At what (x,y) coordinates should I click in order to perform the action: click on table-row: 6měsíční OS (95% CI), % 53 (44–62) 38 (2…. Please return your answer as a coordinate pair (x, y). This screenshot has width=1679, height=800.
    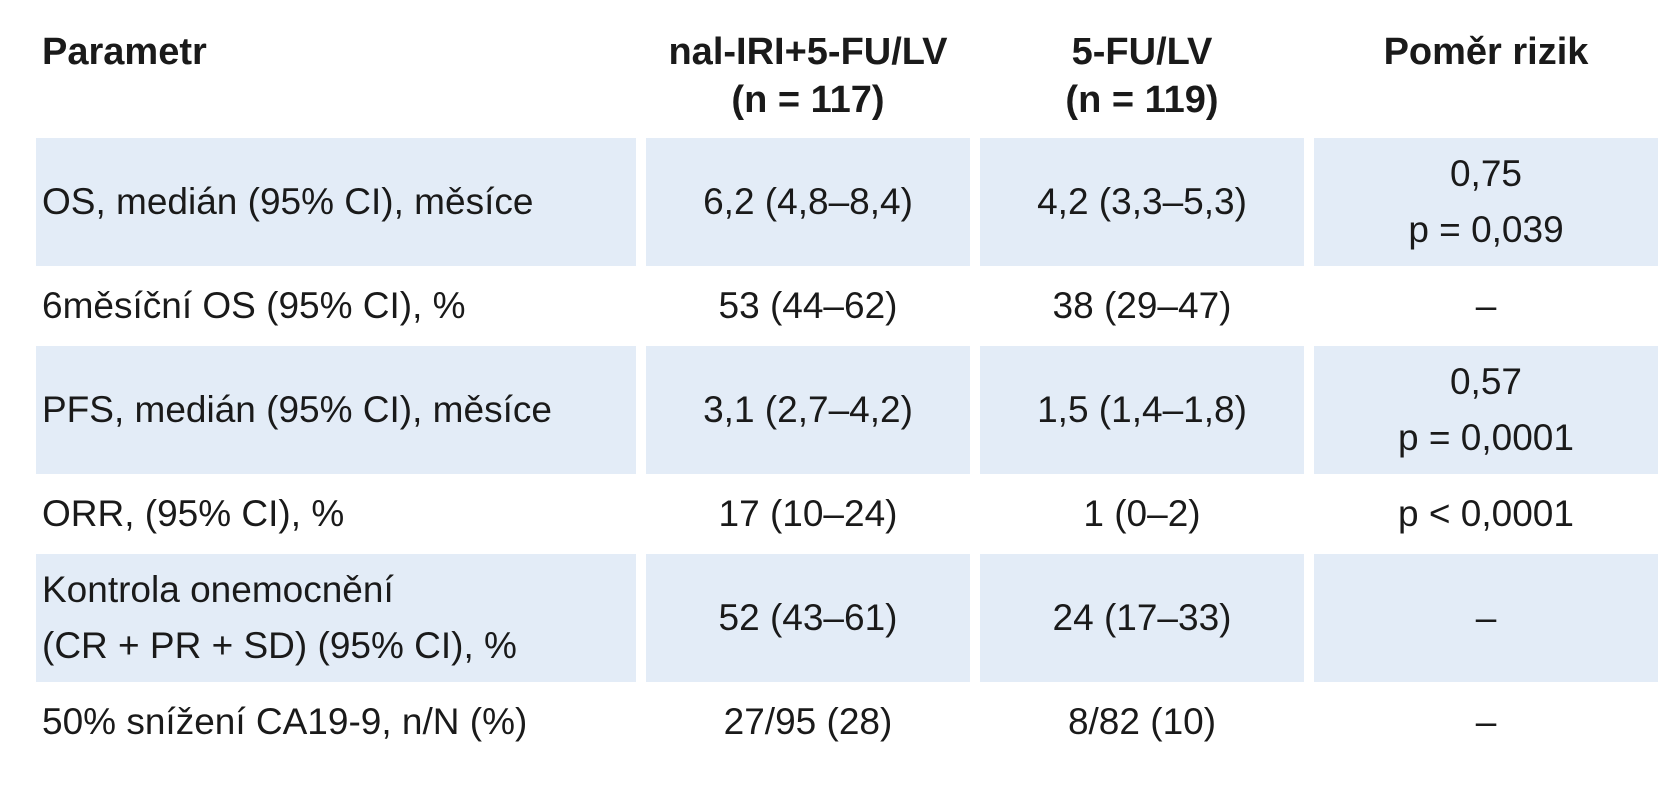
    Looking at the image, I should click on (847, 306).